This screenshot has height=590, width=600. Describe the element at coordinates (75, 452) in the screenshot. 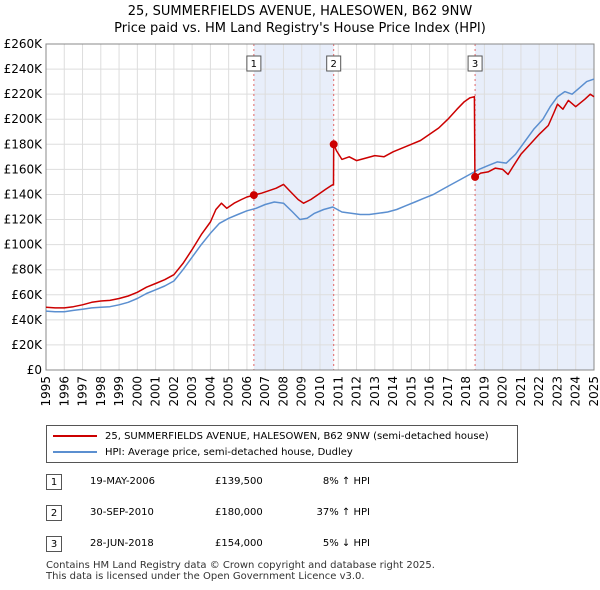

I see `legend-swatch-hpi` at that location.